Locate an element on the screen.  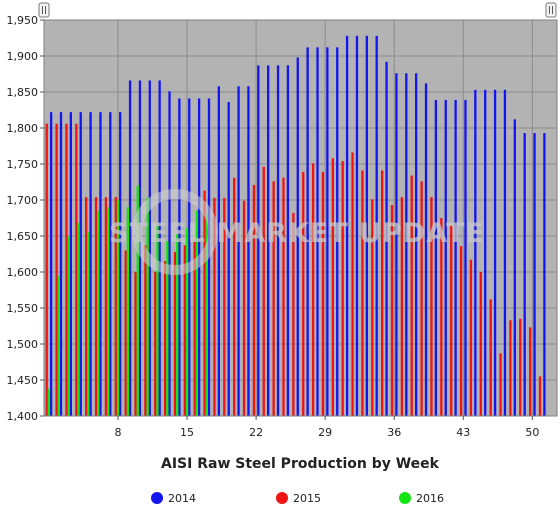
y-tick-label: 1,850 is located at coordinates (23, 92).